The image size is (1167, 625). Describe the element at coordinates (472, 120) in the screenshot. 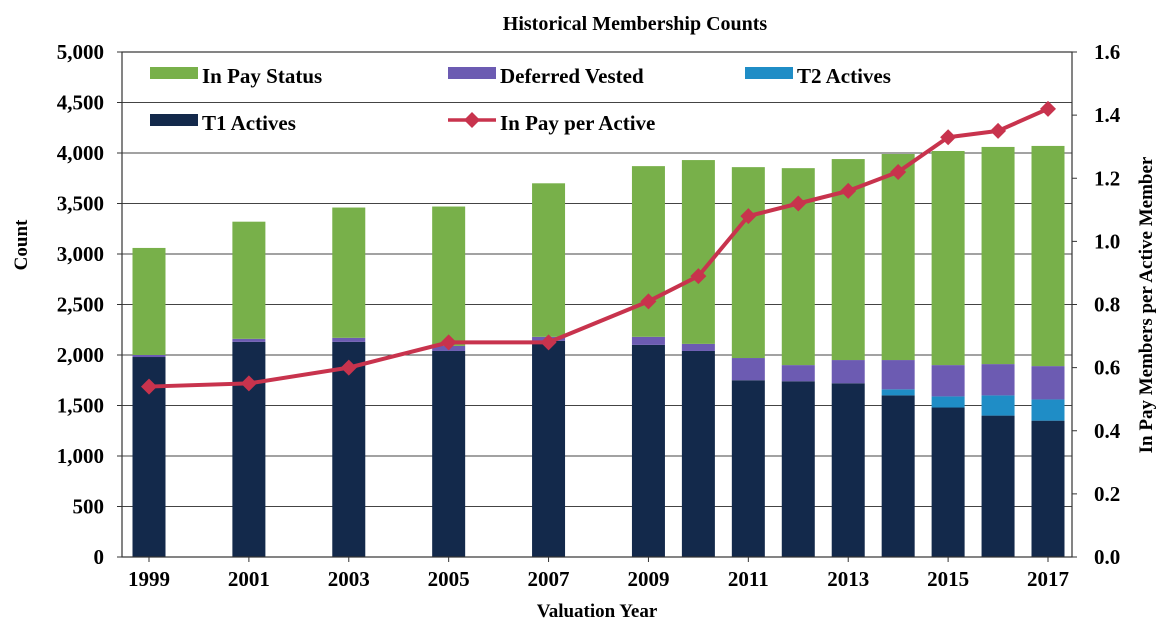

I see `legend-marker-in-pay-per-active` at that location.